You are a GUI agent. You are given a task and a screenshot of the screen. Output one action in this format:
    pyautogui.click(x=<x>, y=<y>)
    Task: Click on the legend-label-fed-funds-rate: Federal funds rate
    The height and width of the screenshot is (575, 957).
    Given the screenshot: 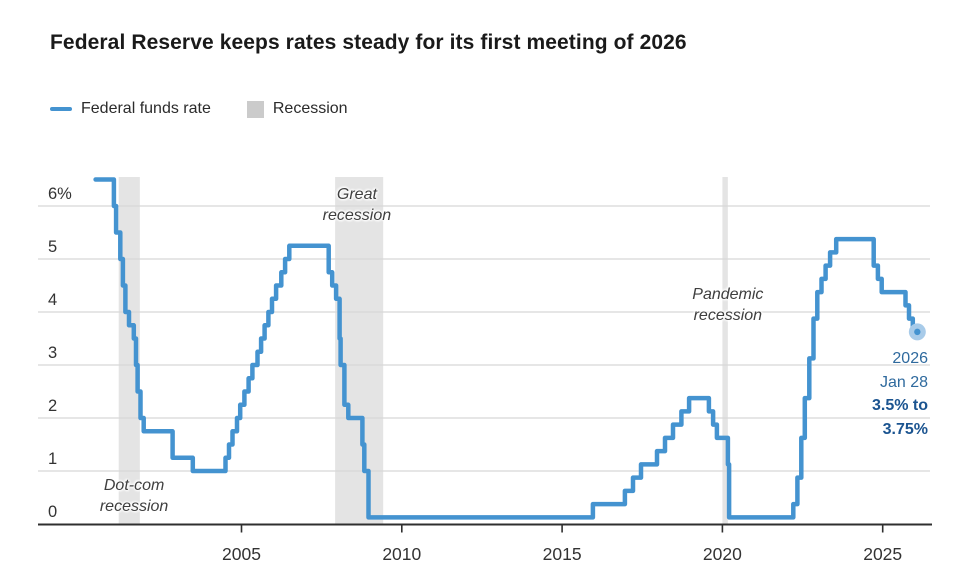 What is the action you would take?
    pyautogui.click(x=146, y=108)
    